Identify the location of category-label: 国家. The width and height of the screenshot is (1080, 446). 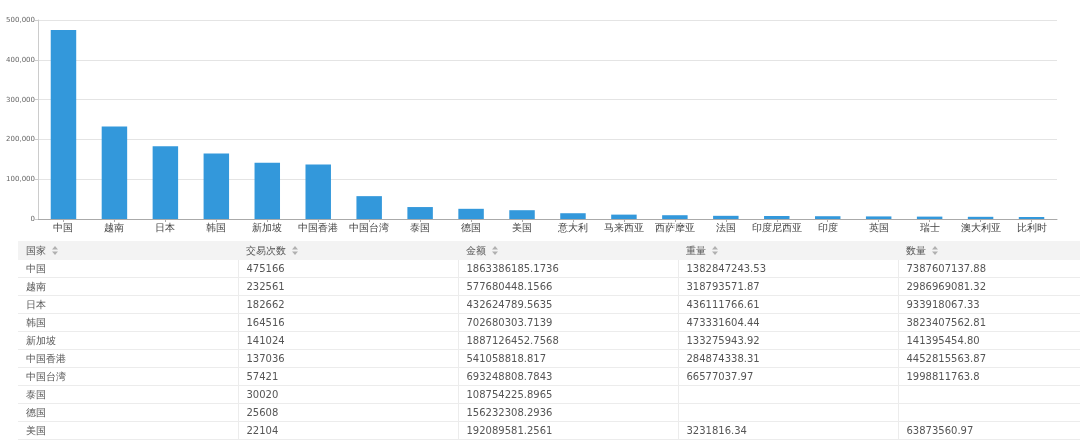
(36, 250).